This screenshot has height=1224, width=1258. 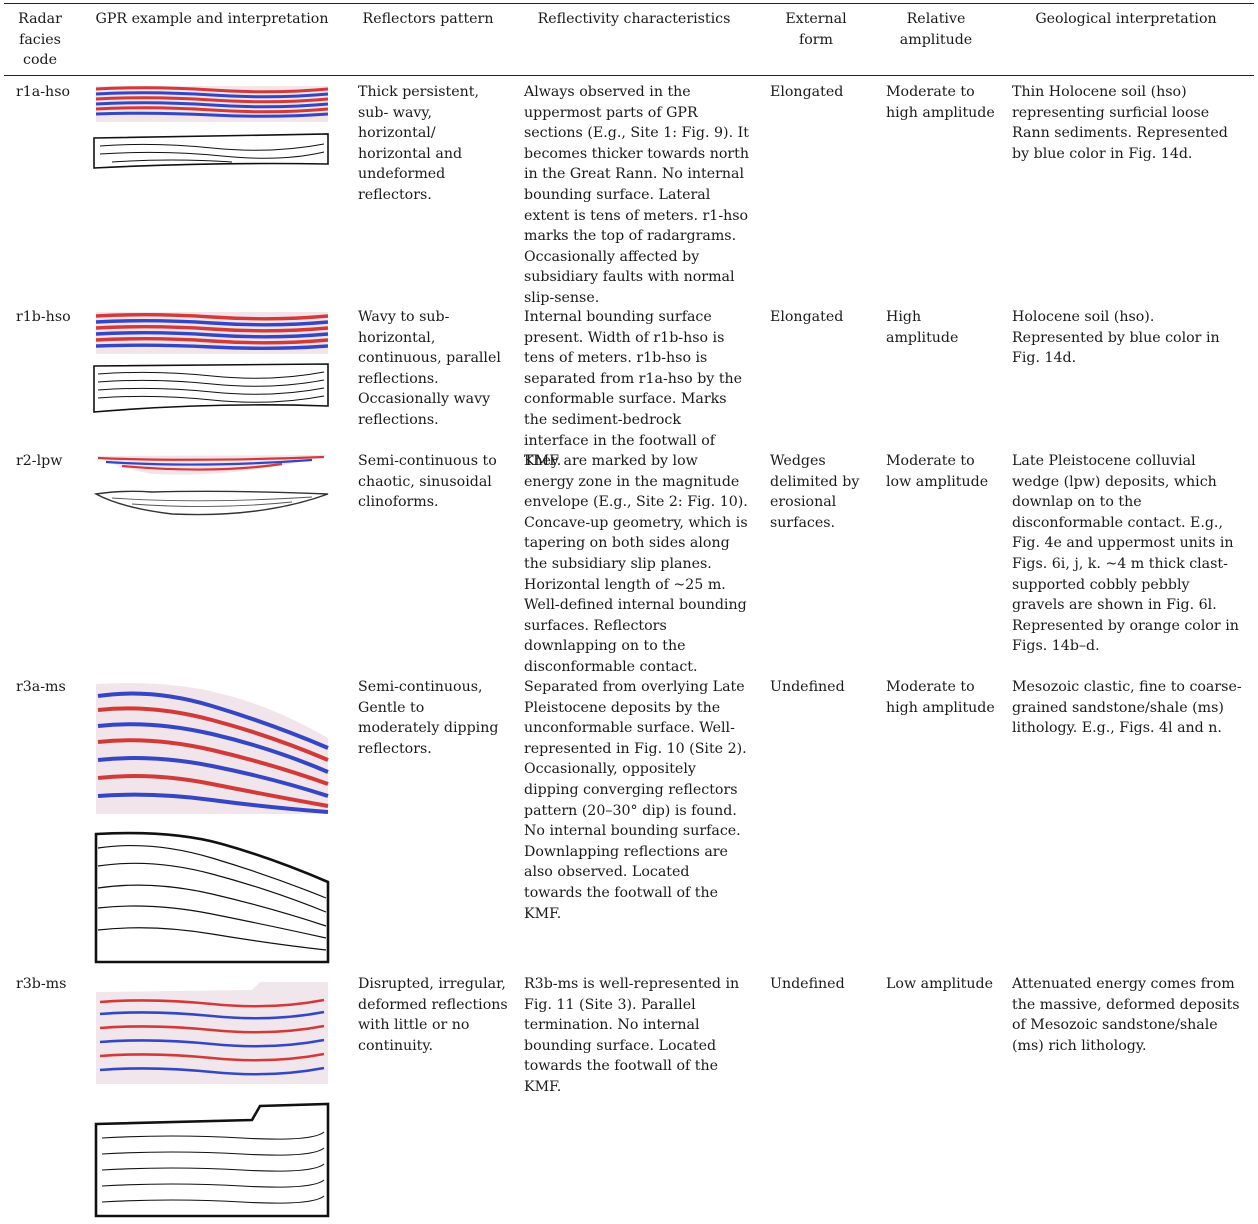 What do you see at coordinates (40, 40) in the screenshot?
I see `header-code: Radar facies code` at bounding box center [40, 40].